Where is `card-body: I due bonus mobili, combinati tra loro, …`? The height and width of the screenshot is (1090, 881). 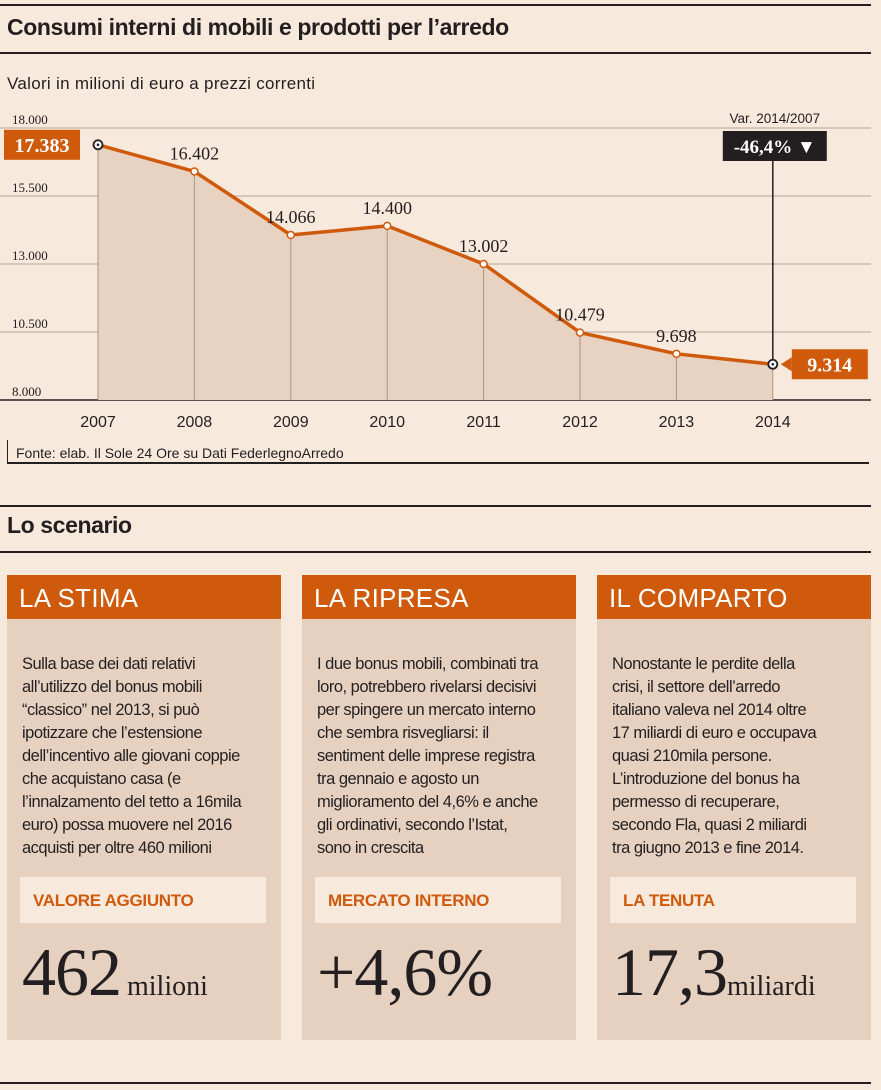
card-body: I due bonus mobili, combinati tra loro, … is located at coordinates (443, 756).